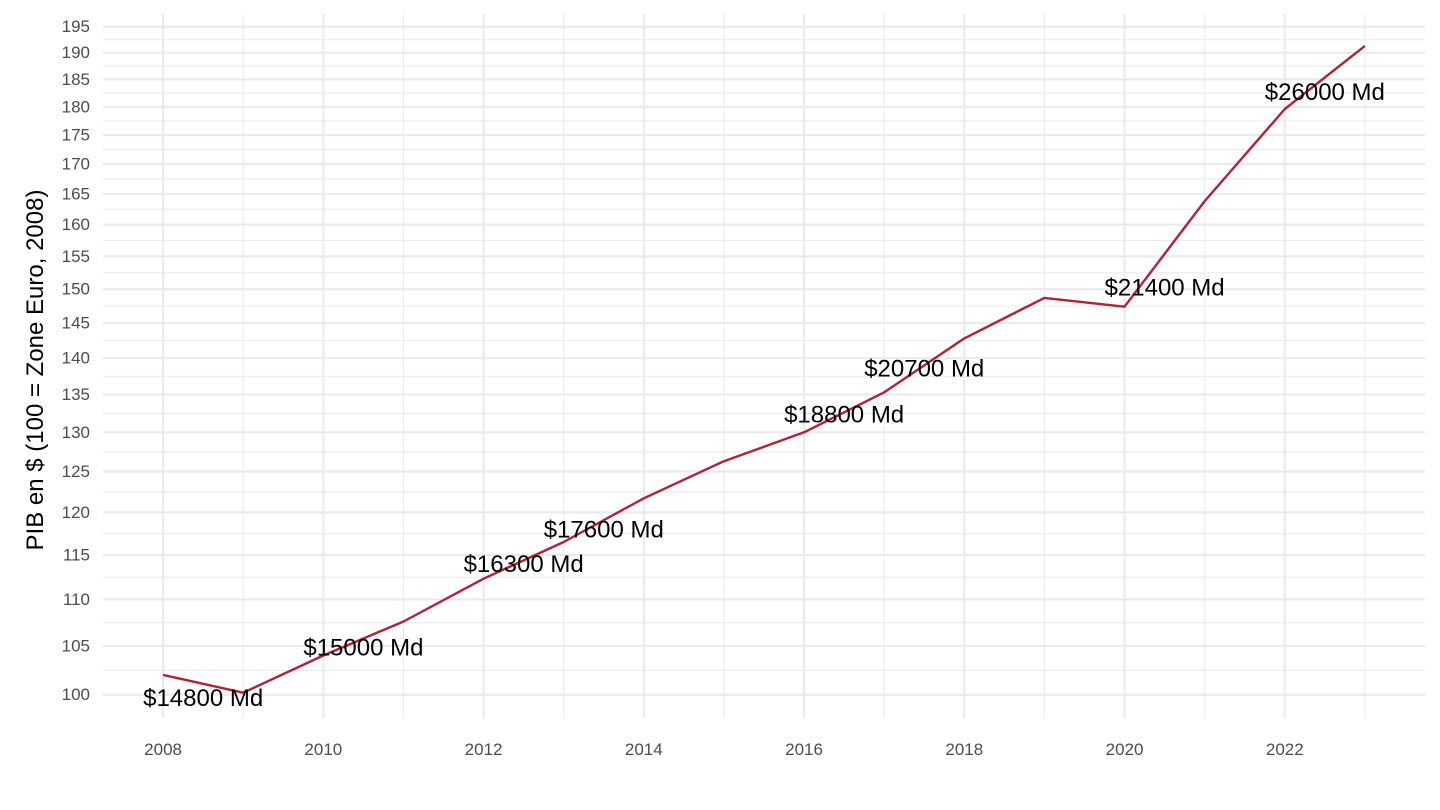 The image size is (1440, 810). Describe the element at coordinates (76, 224) in the screenshot. I see `y-tick-label: 160` at that location.